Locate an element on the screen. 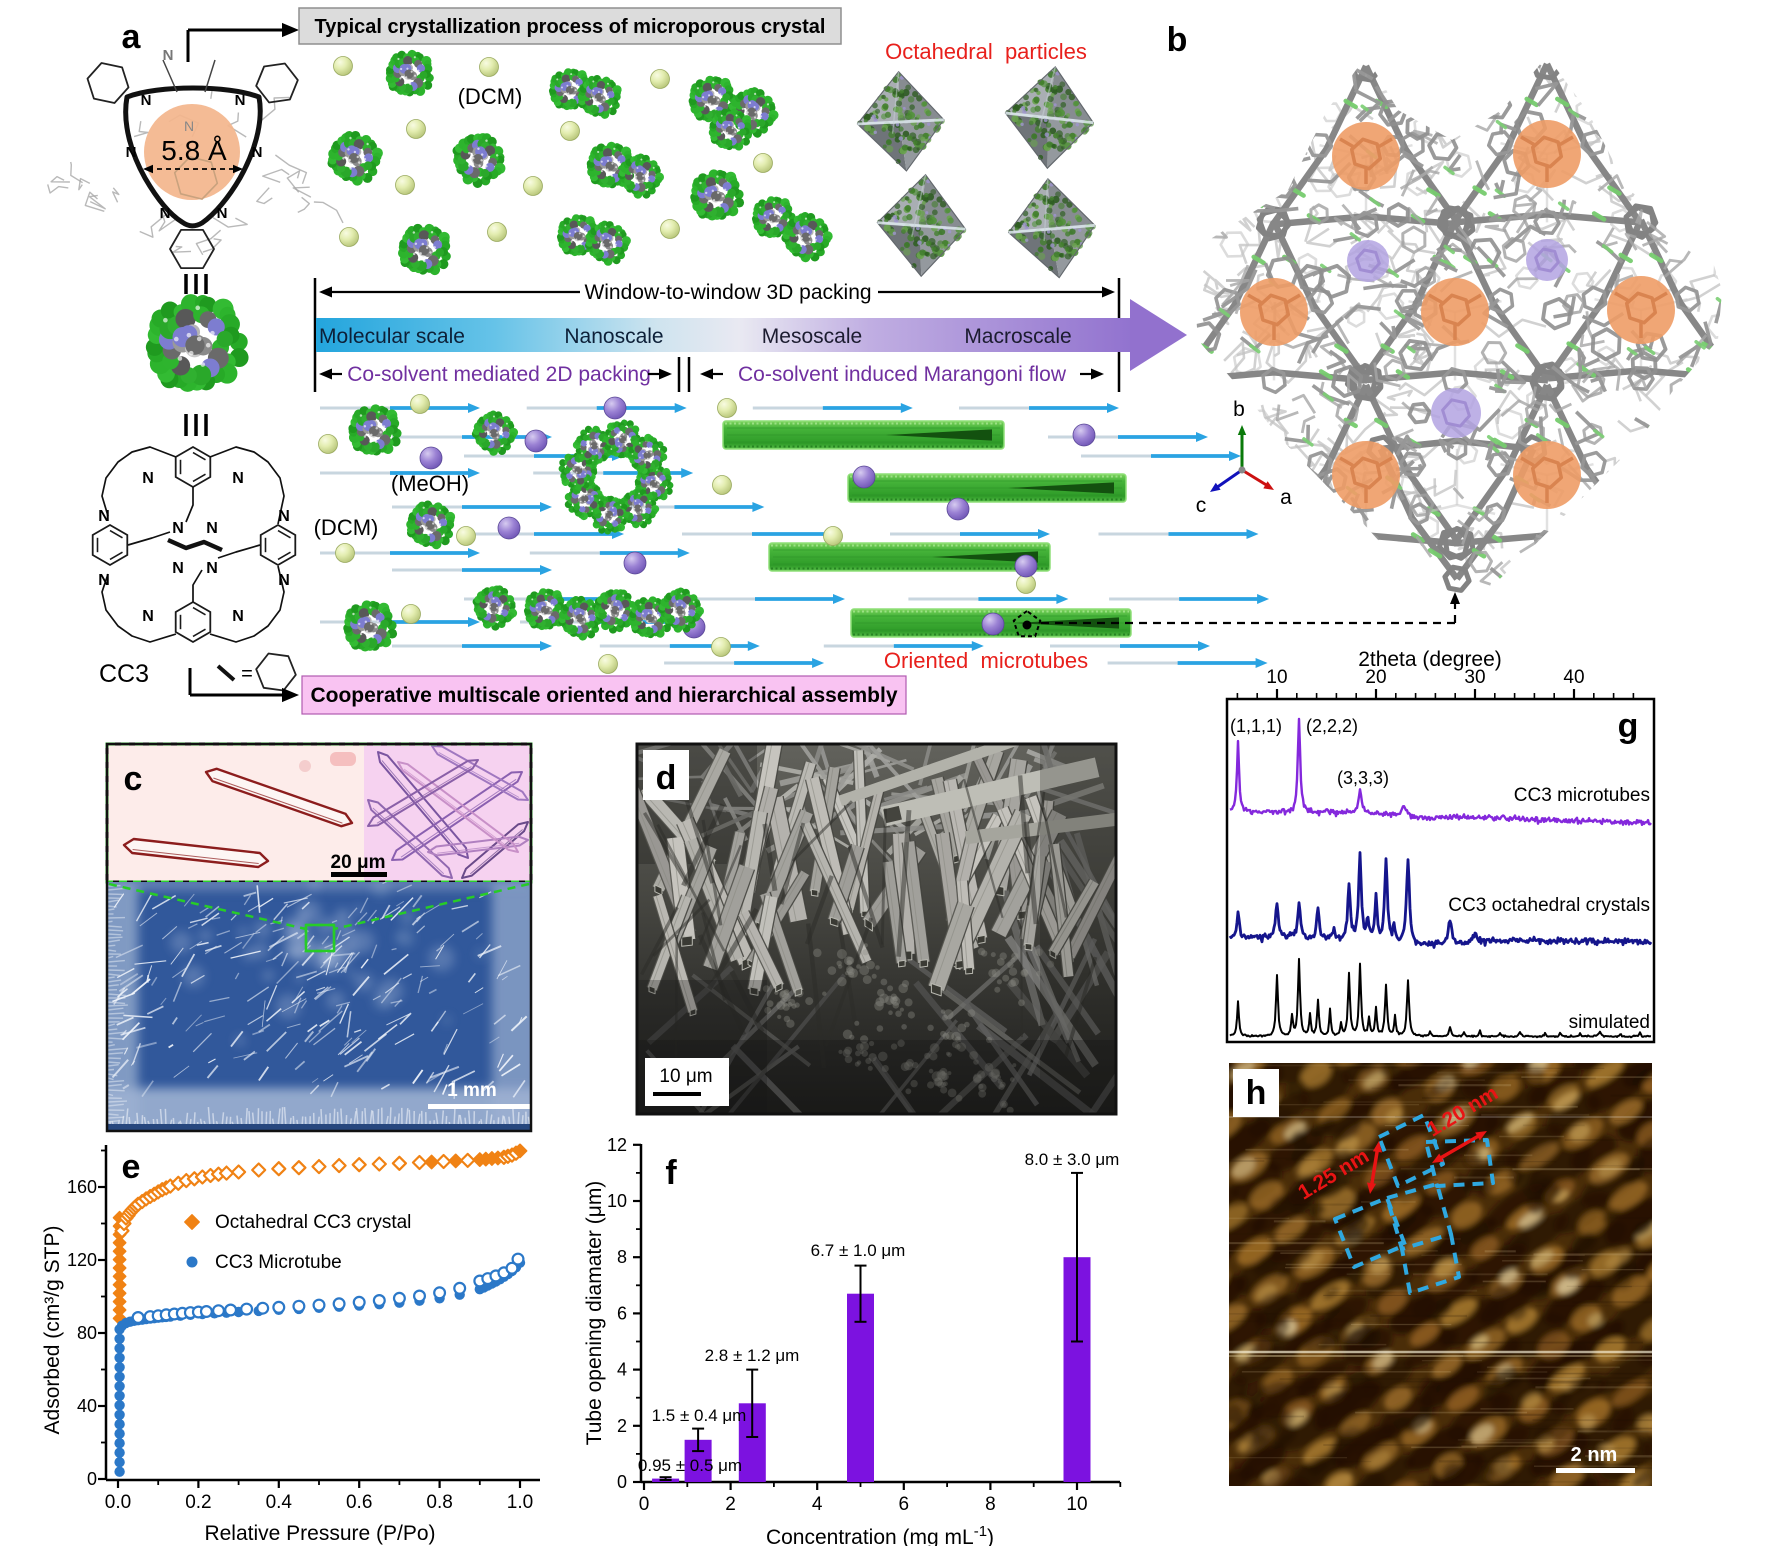  svg-text: 160 is located at coordinates (82, 1187).